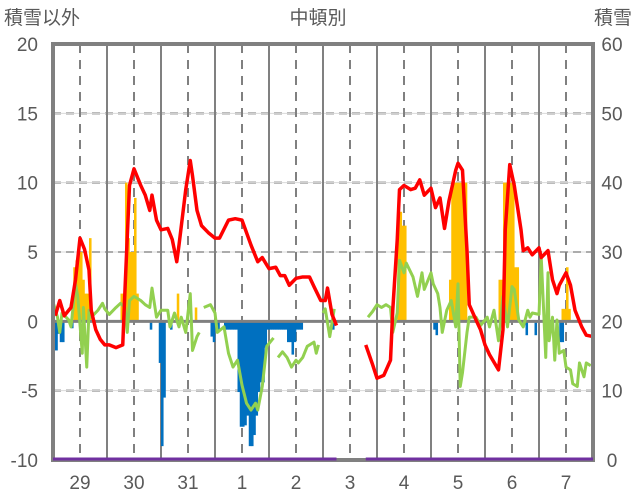 The width and height of the screenshot is (636, 501). Describe the element at coordinates (32, 253) in the screenshot. I see `left-tick-label: 5` at that location.